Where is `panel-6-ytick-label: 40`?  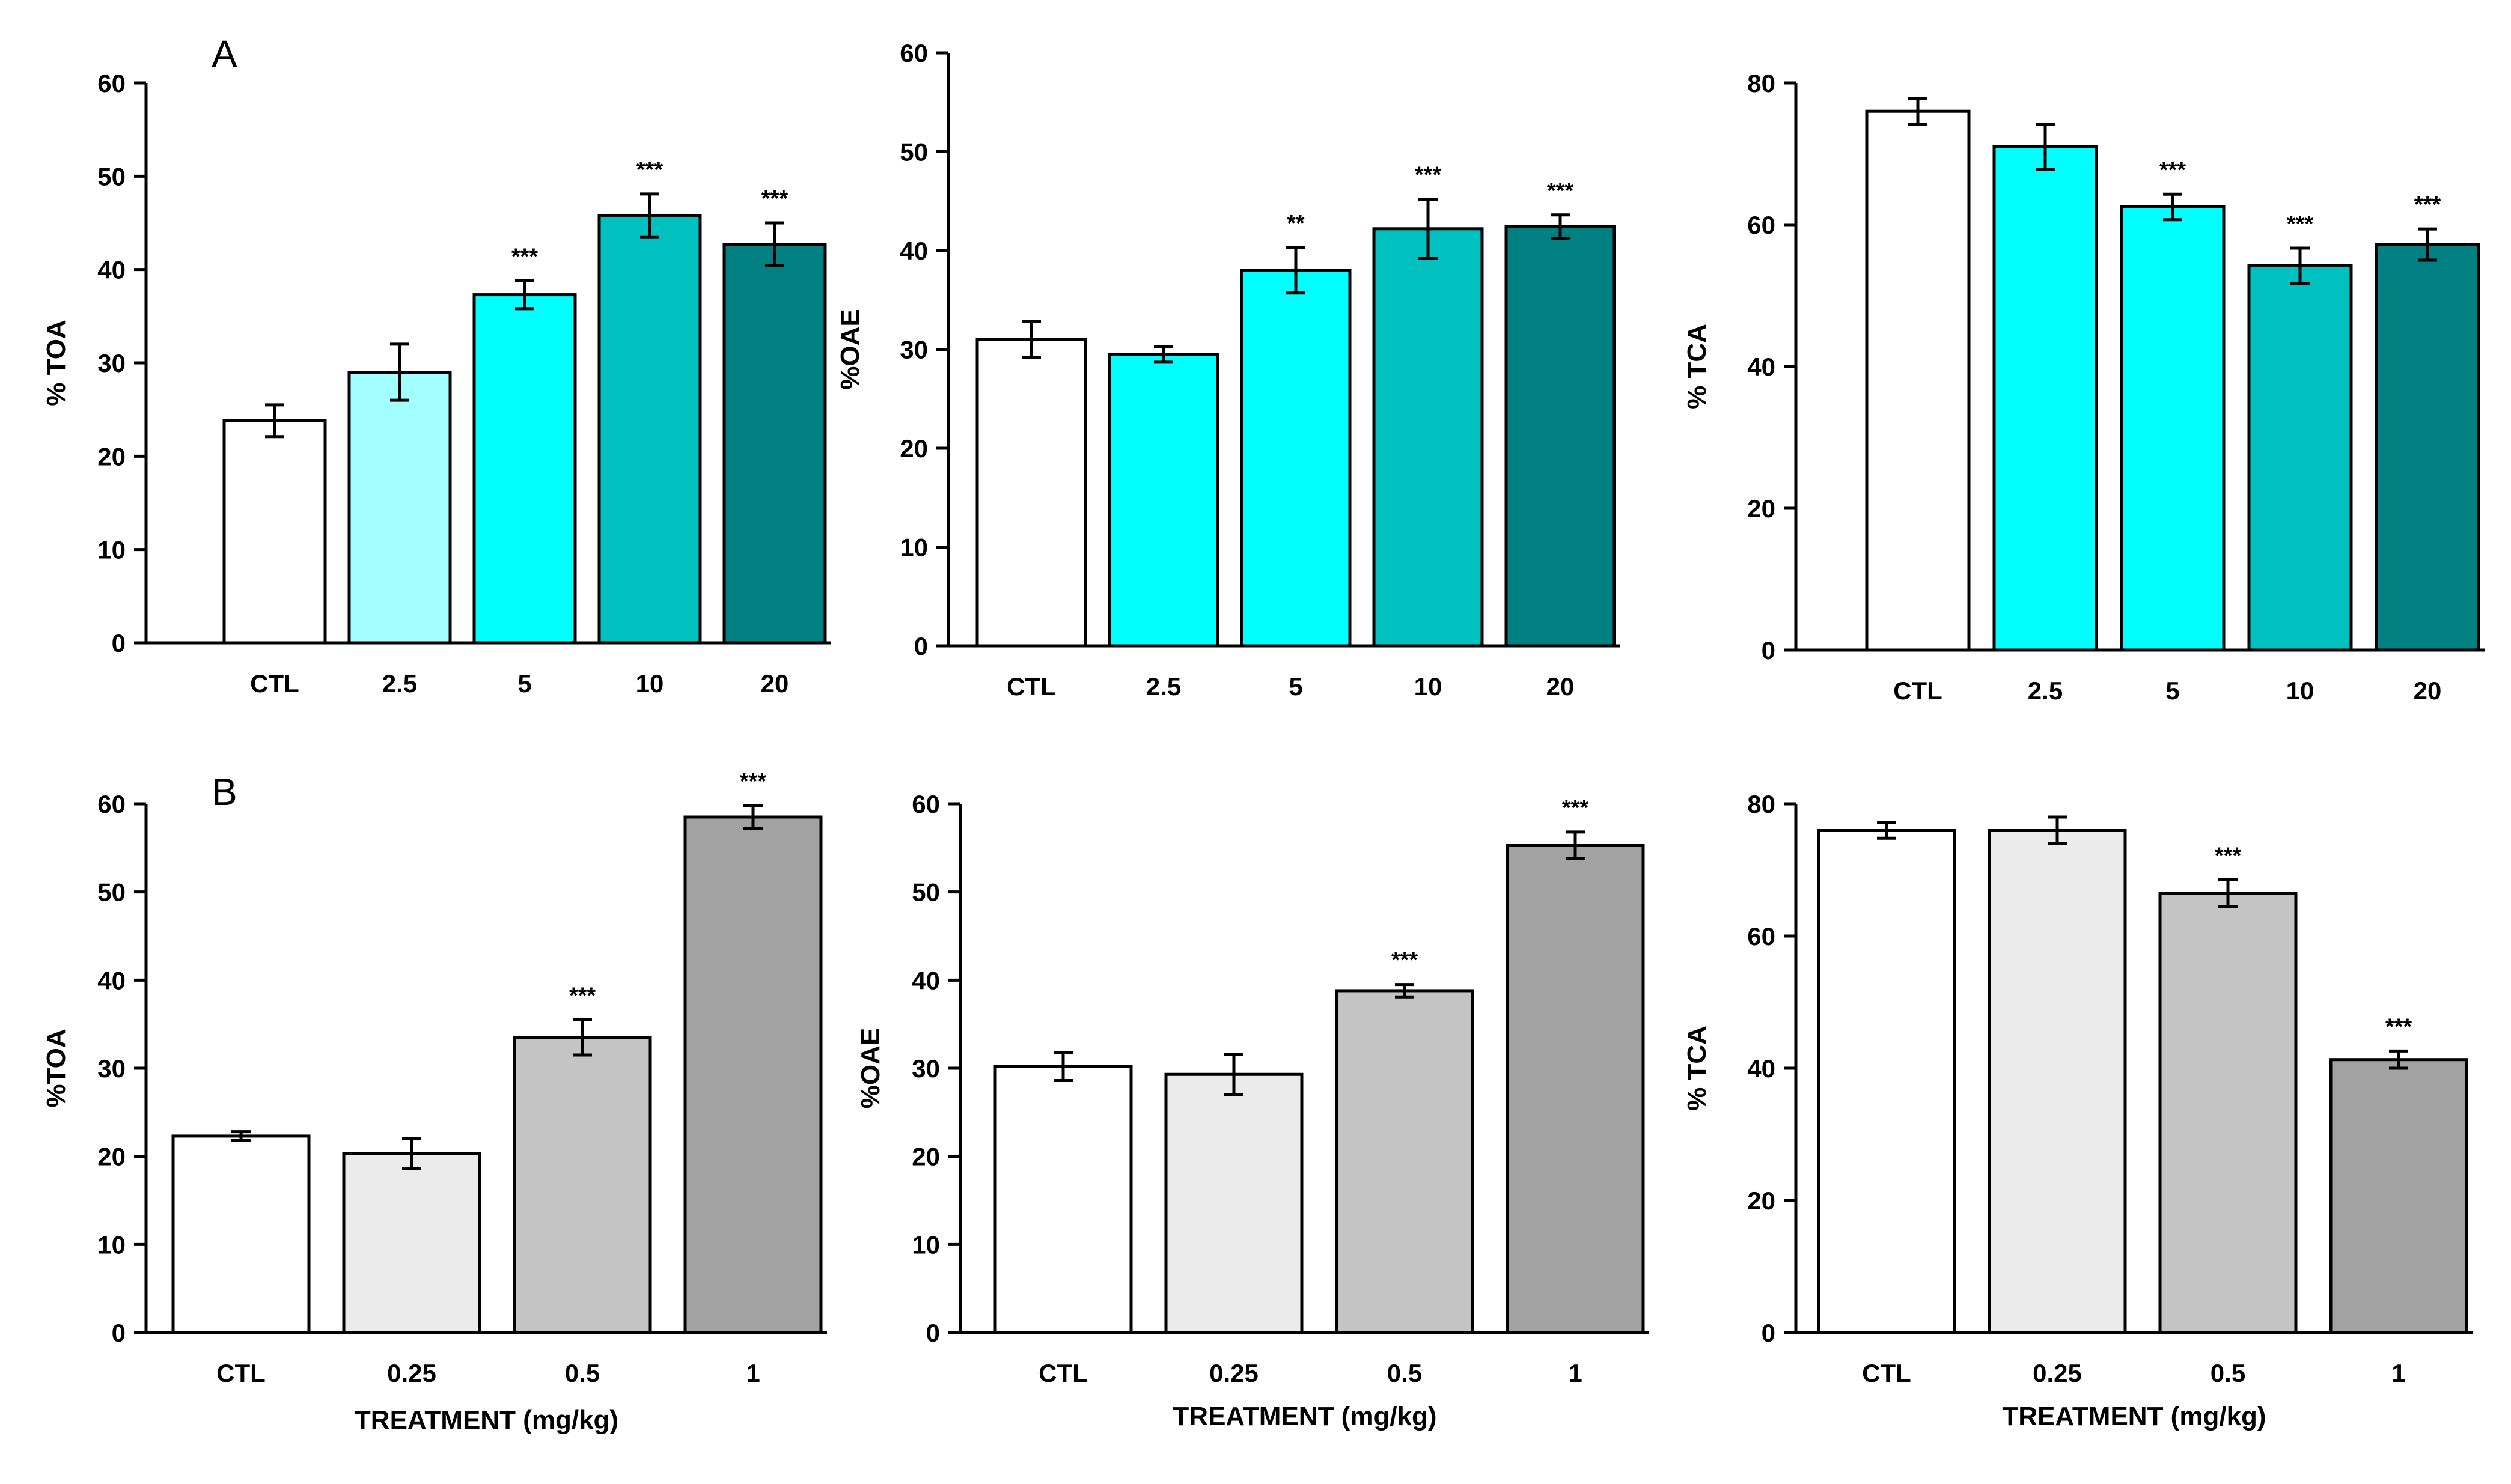
panel-6-ytick-label: 40 is located at coordinates (1761, 1068).